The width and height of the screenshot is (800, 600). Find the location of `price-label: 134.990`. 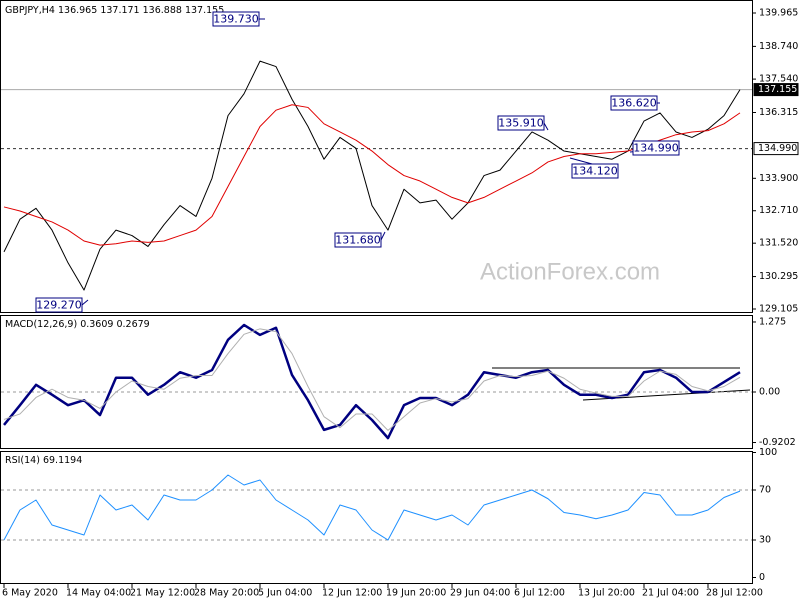

price-label: 134.990 is located at coordinates (777, 148).